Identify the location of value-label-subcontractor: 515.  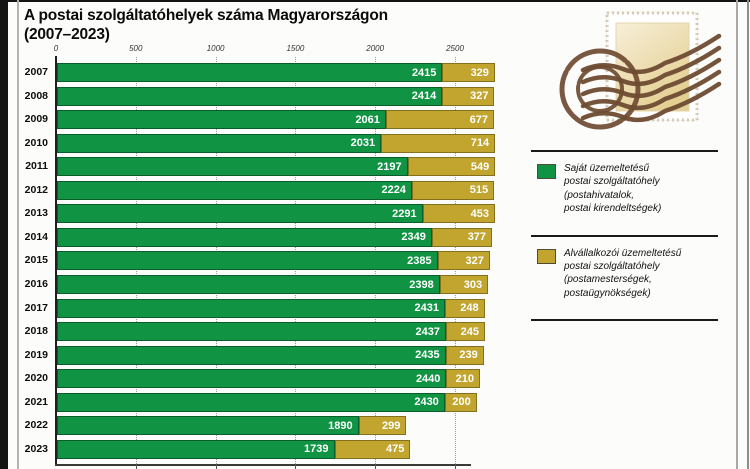
(479, 190).